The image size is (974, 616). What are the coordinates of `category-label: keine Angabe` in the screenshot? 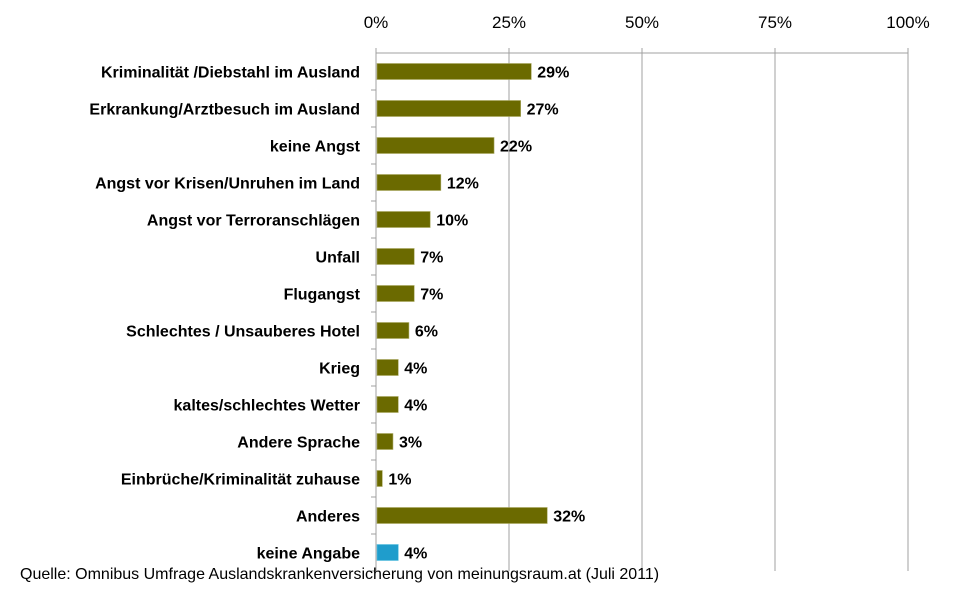 It's located at (309, 554).